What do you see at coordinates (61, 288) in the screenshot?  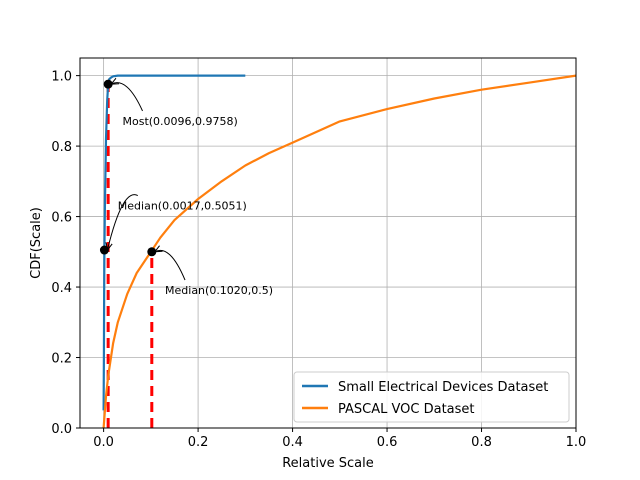 I see `y-tick-label: 0.4` at bounding box center [61, 288].